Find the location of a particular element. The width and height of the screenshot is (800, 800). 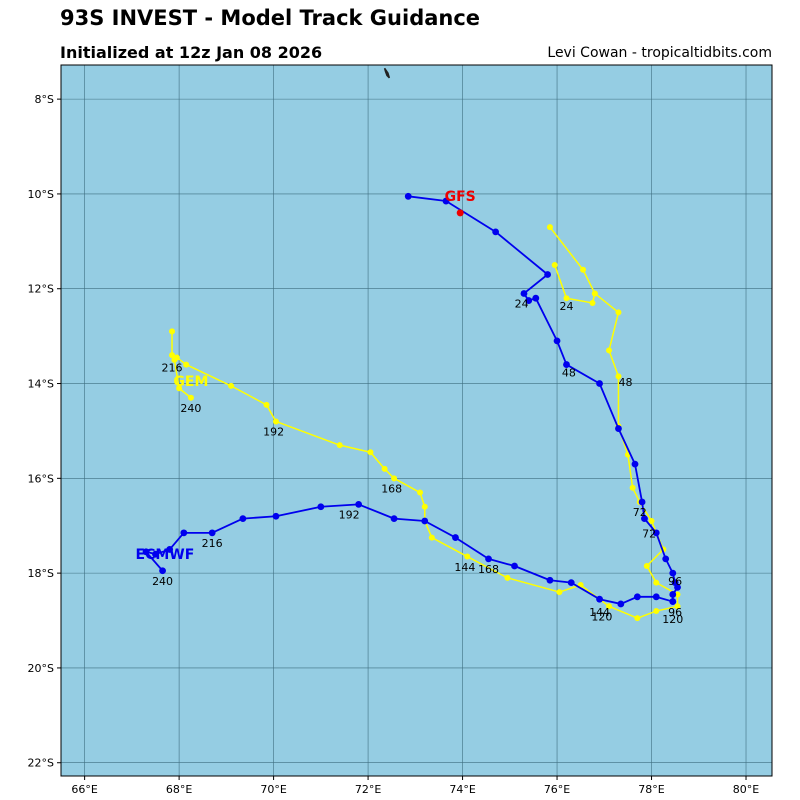

forecast-hour-label: 24 is located at coordinates (566, 306).